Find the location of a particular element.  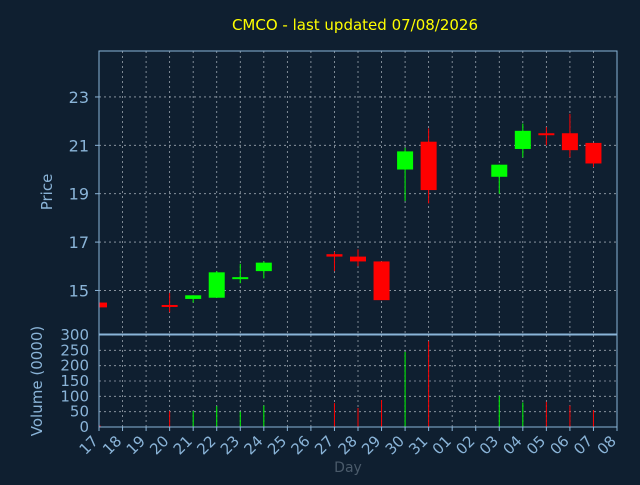

x-tick-label: 08 is located at coordinates (607, 445).